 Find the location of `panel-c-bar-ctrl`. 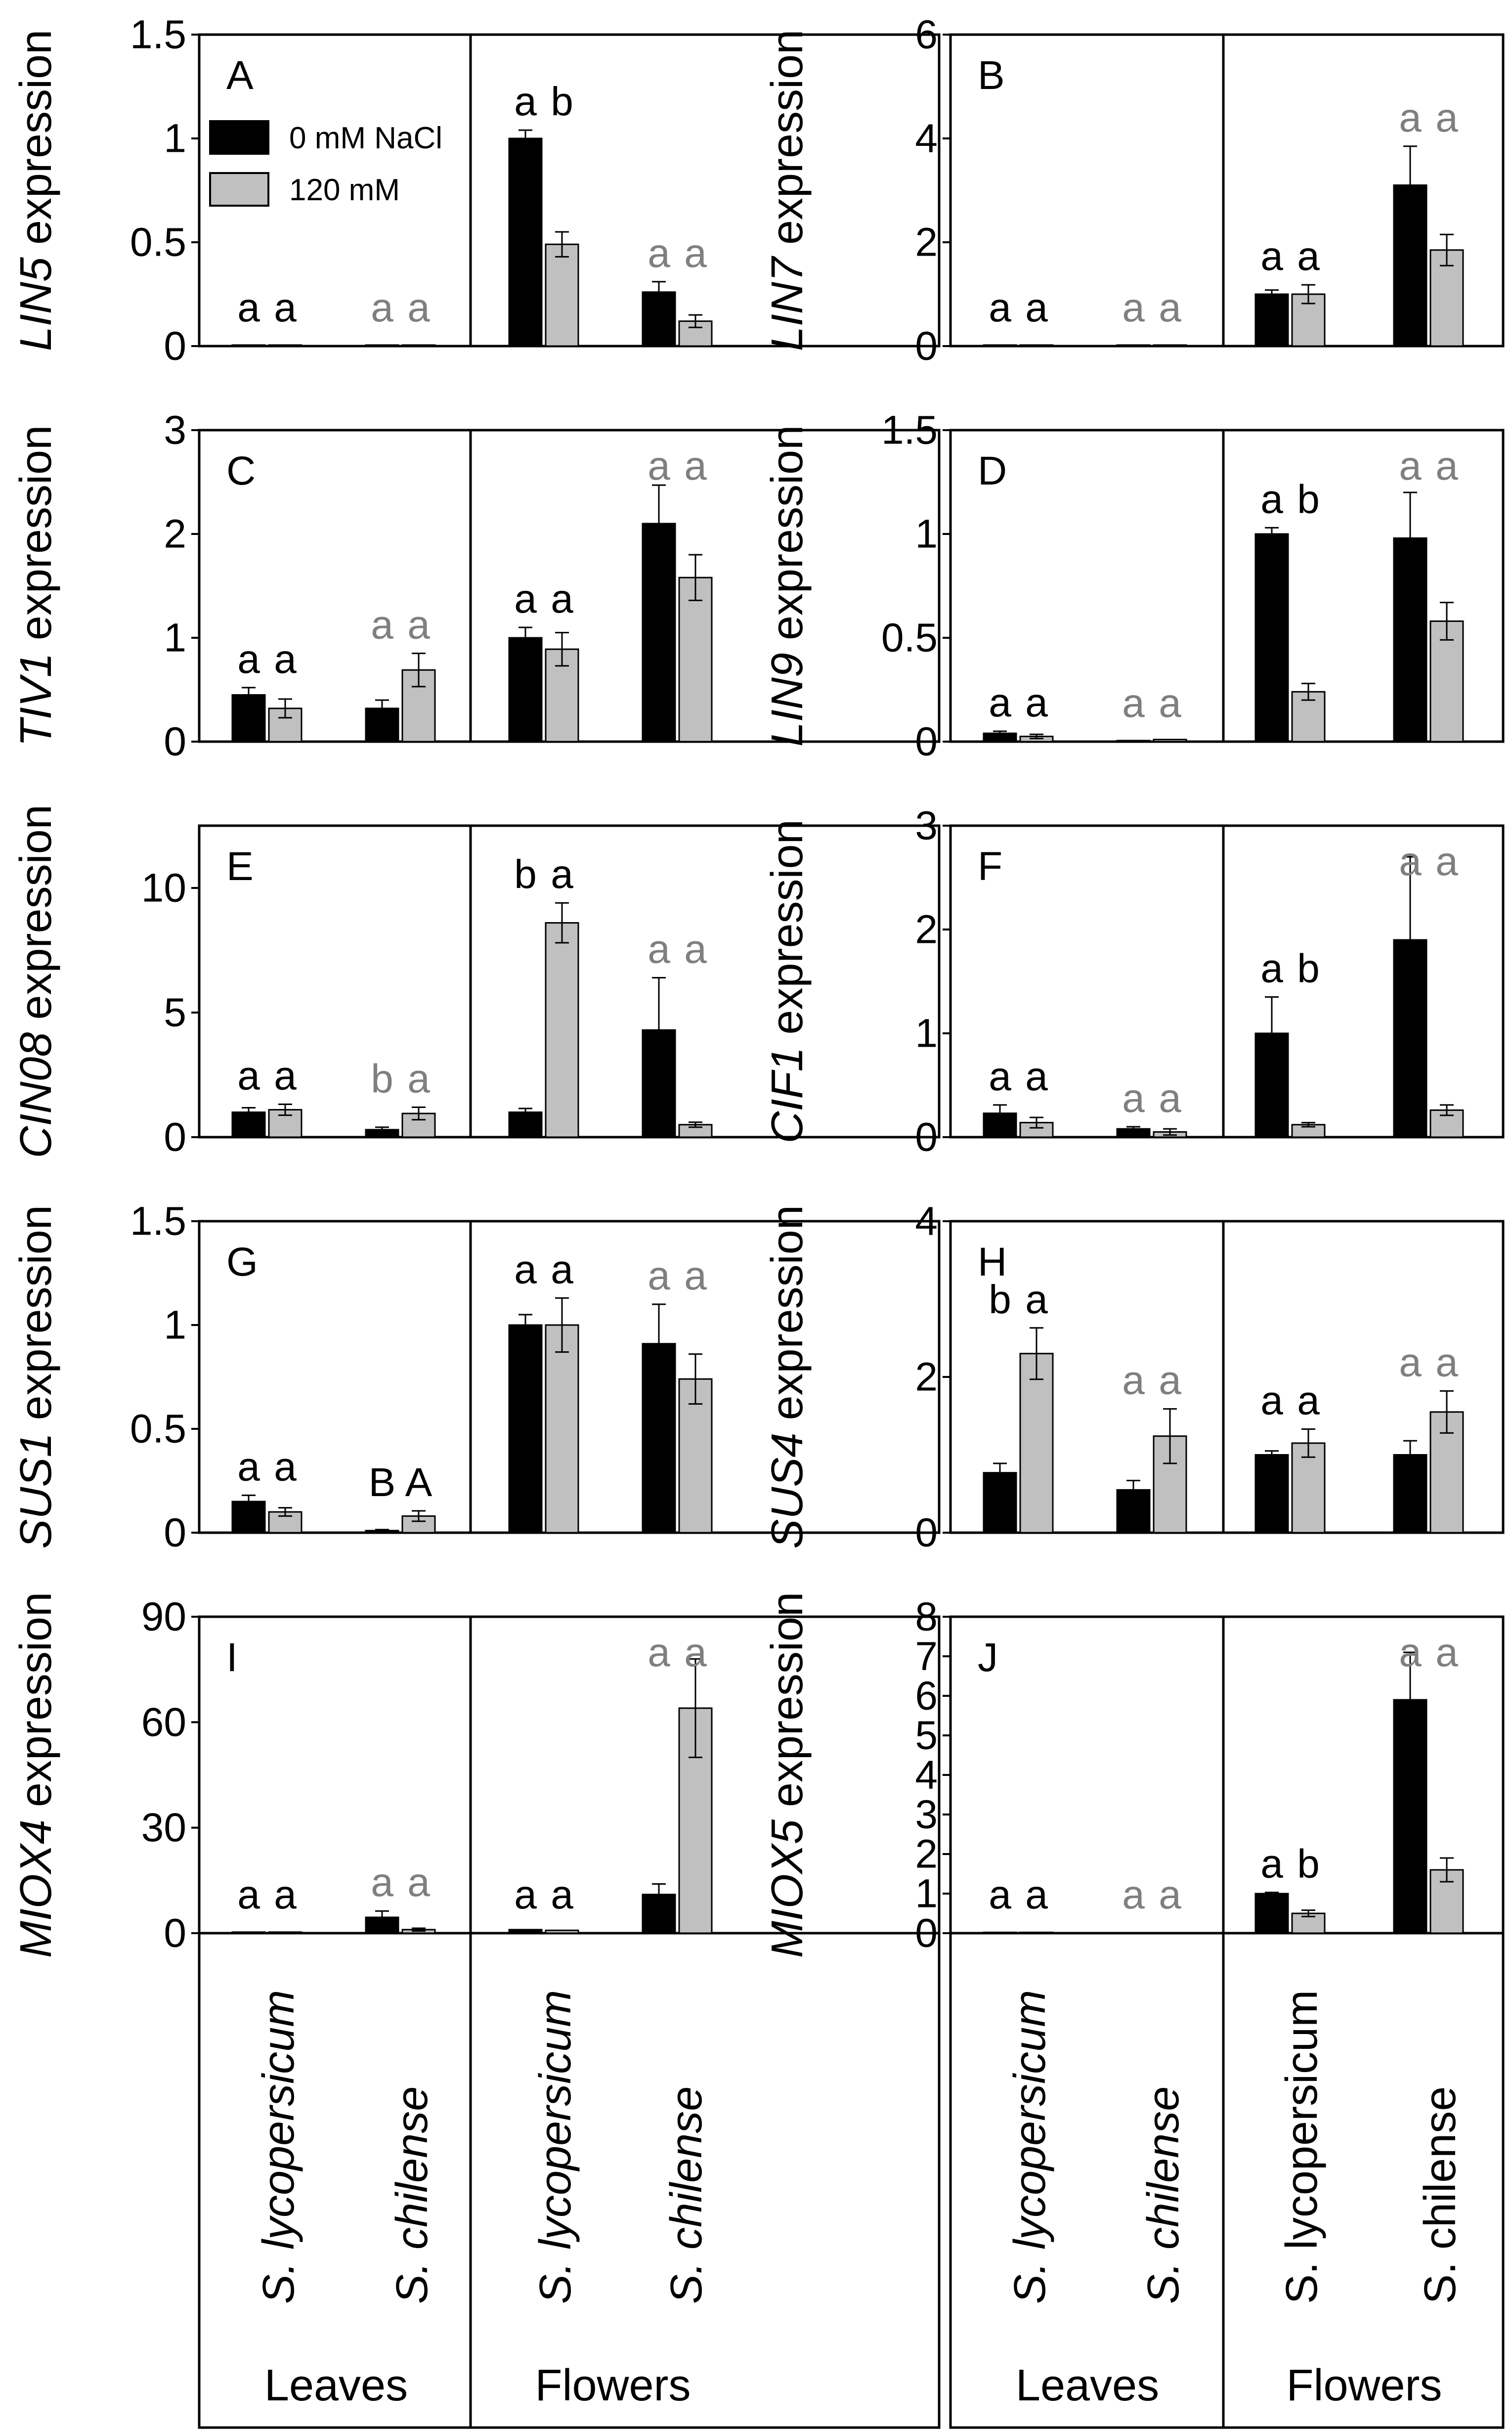

panel-c-bar-ctrl is located at coordinates (659, 633).